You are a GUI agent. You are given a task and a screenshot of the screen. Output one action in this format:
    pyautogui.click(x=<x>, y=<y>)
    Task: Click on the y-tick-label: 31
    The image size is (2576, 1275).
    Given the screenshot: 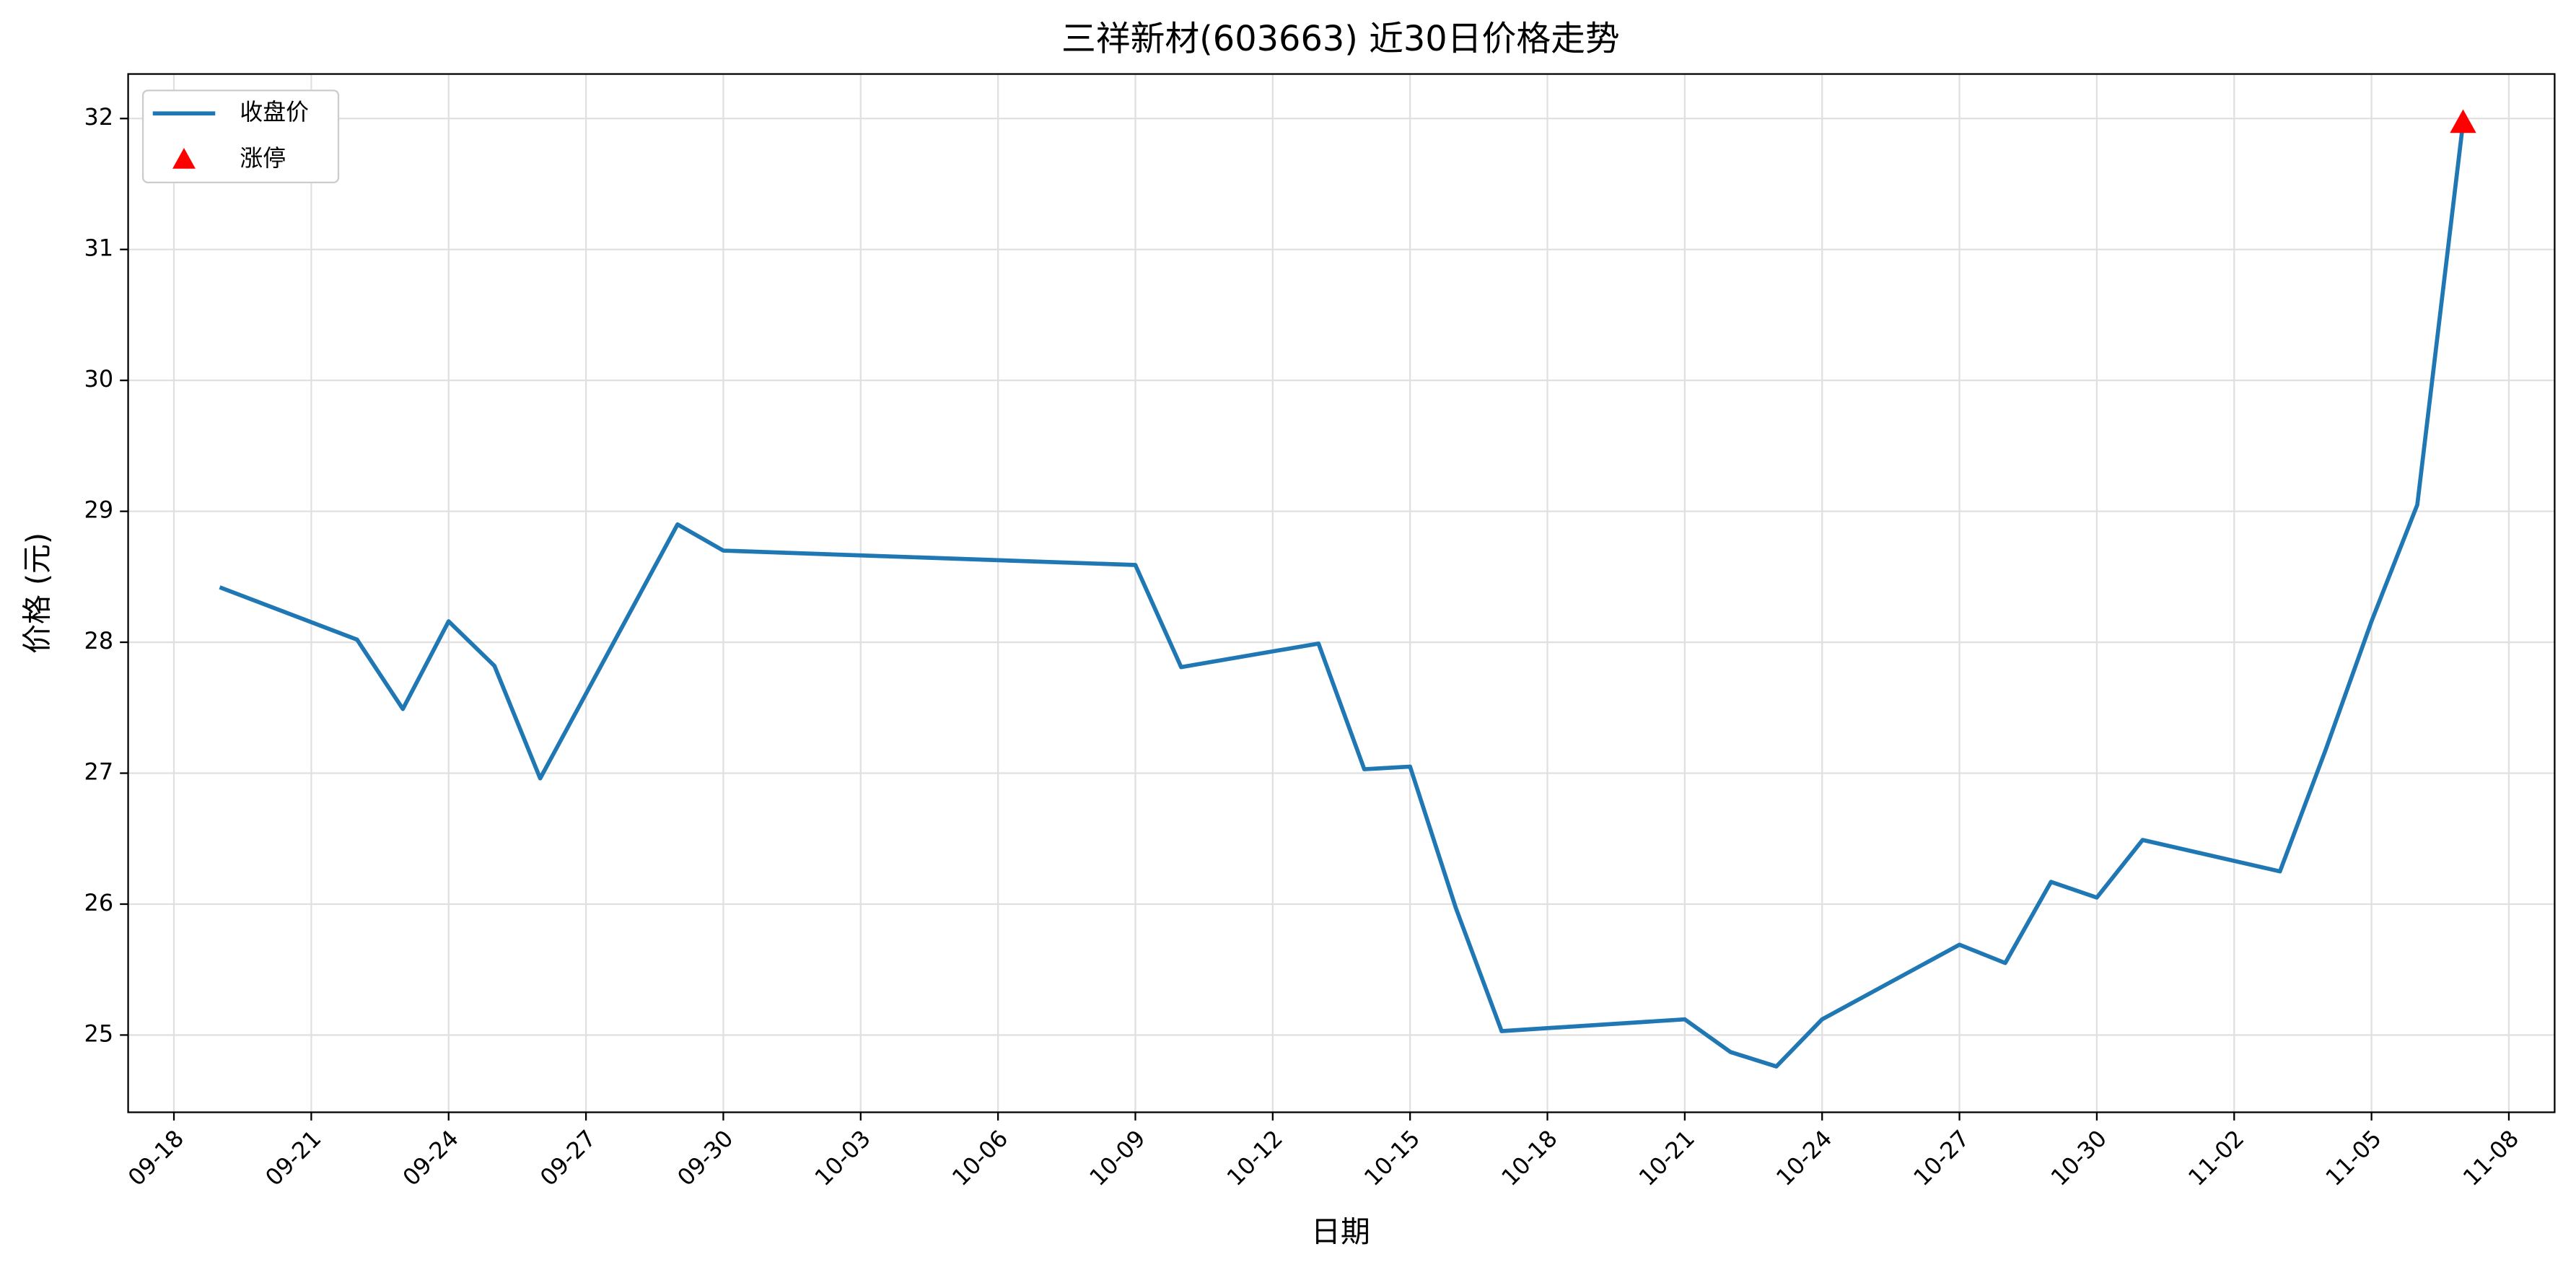 What is the action you would take?
    pyautogui.click(x=99, y=249)
    